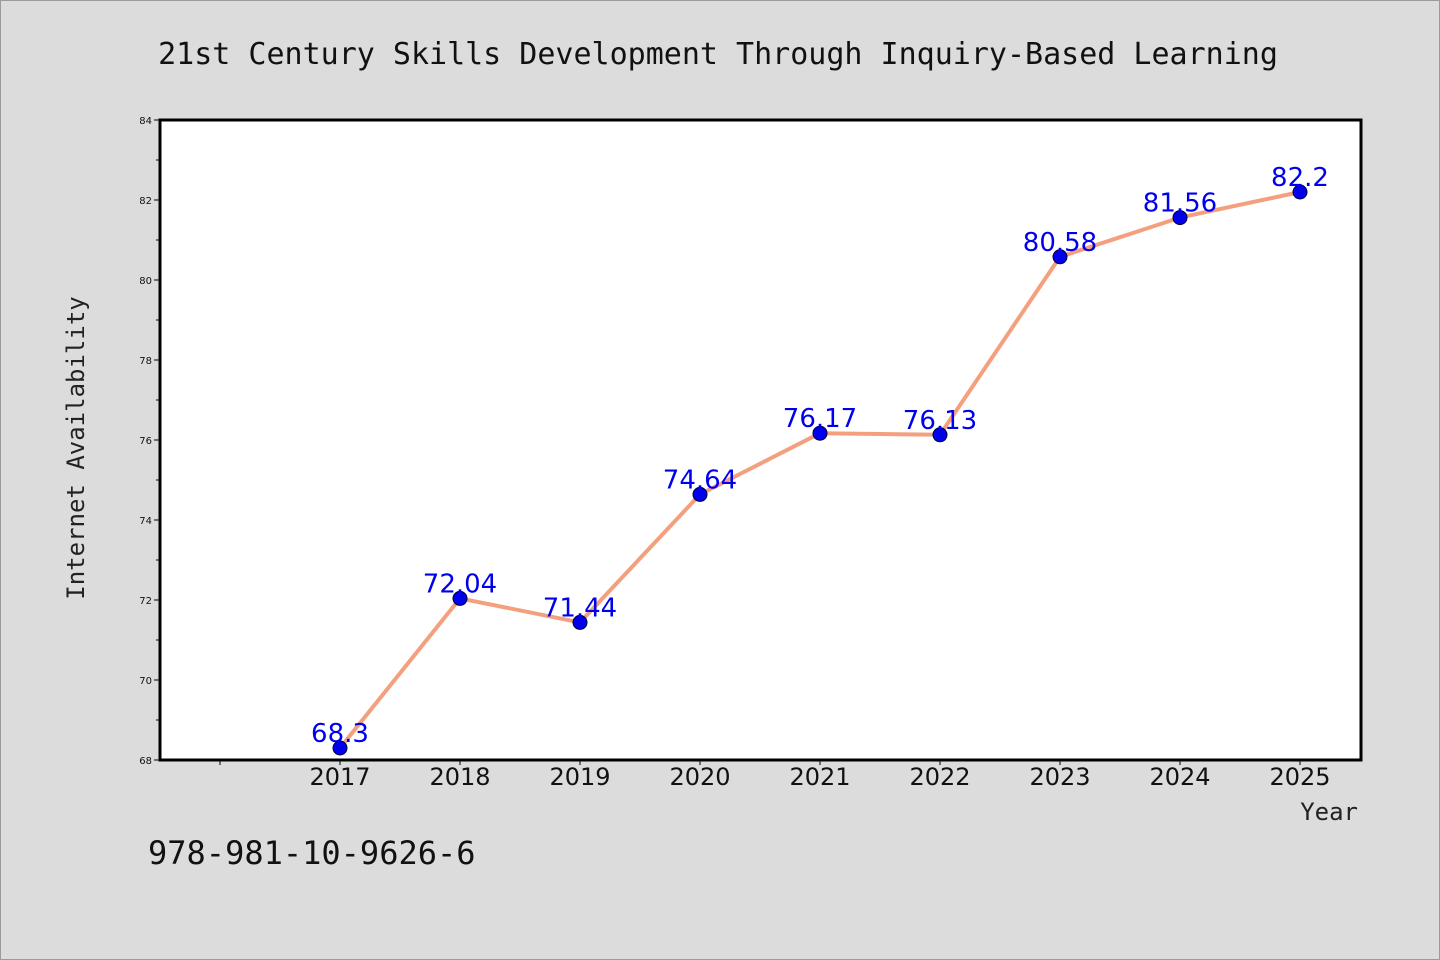 The height and width of the screenshot is (960, 1440). I want to click on x-tick-label: 2020, so click(699, 777).